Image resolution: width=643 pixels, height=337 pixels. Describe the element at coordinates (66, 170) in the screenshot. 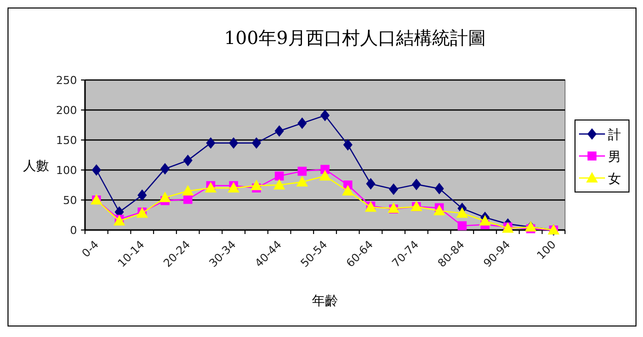

I see `y-tick-label: 100` at that location.